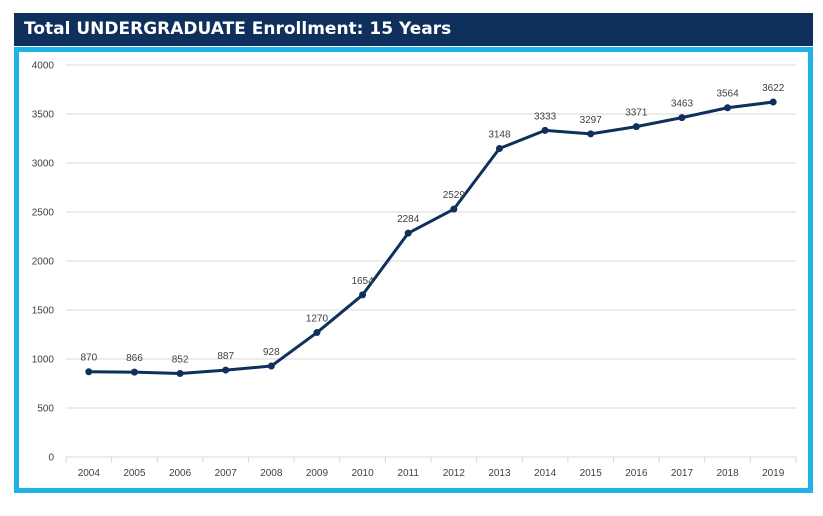  What do you see at coordinates (636, 113) in the screenshot?
I see `data-label: 3371` at bounding box center [636, 113].